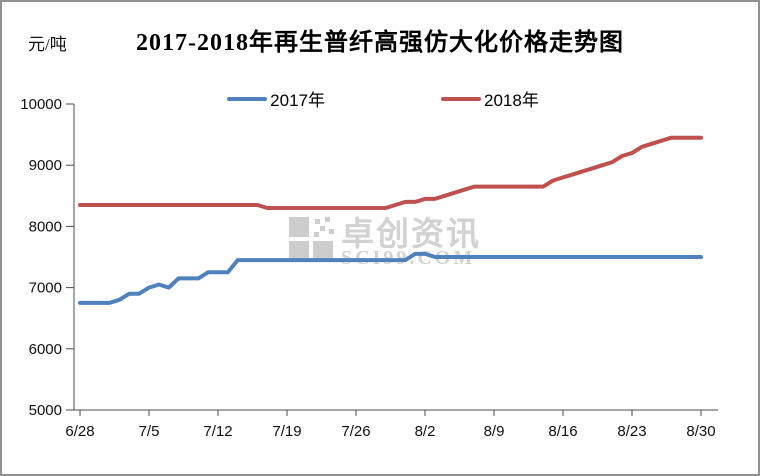  I want to click on y-tick-label: 6000, so click(45, 349).